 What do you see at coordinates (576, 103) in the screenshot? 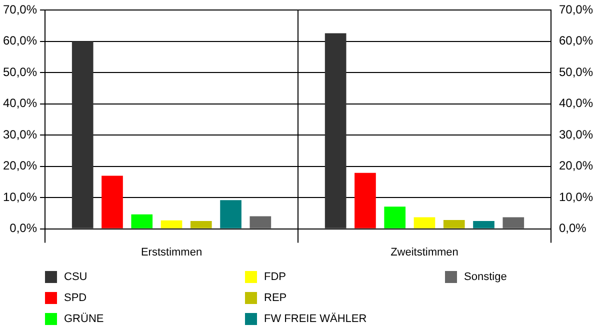
I see `y2-tick-label: 40,0%` at bounding box center [576, 103].